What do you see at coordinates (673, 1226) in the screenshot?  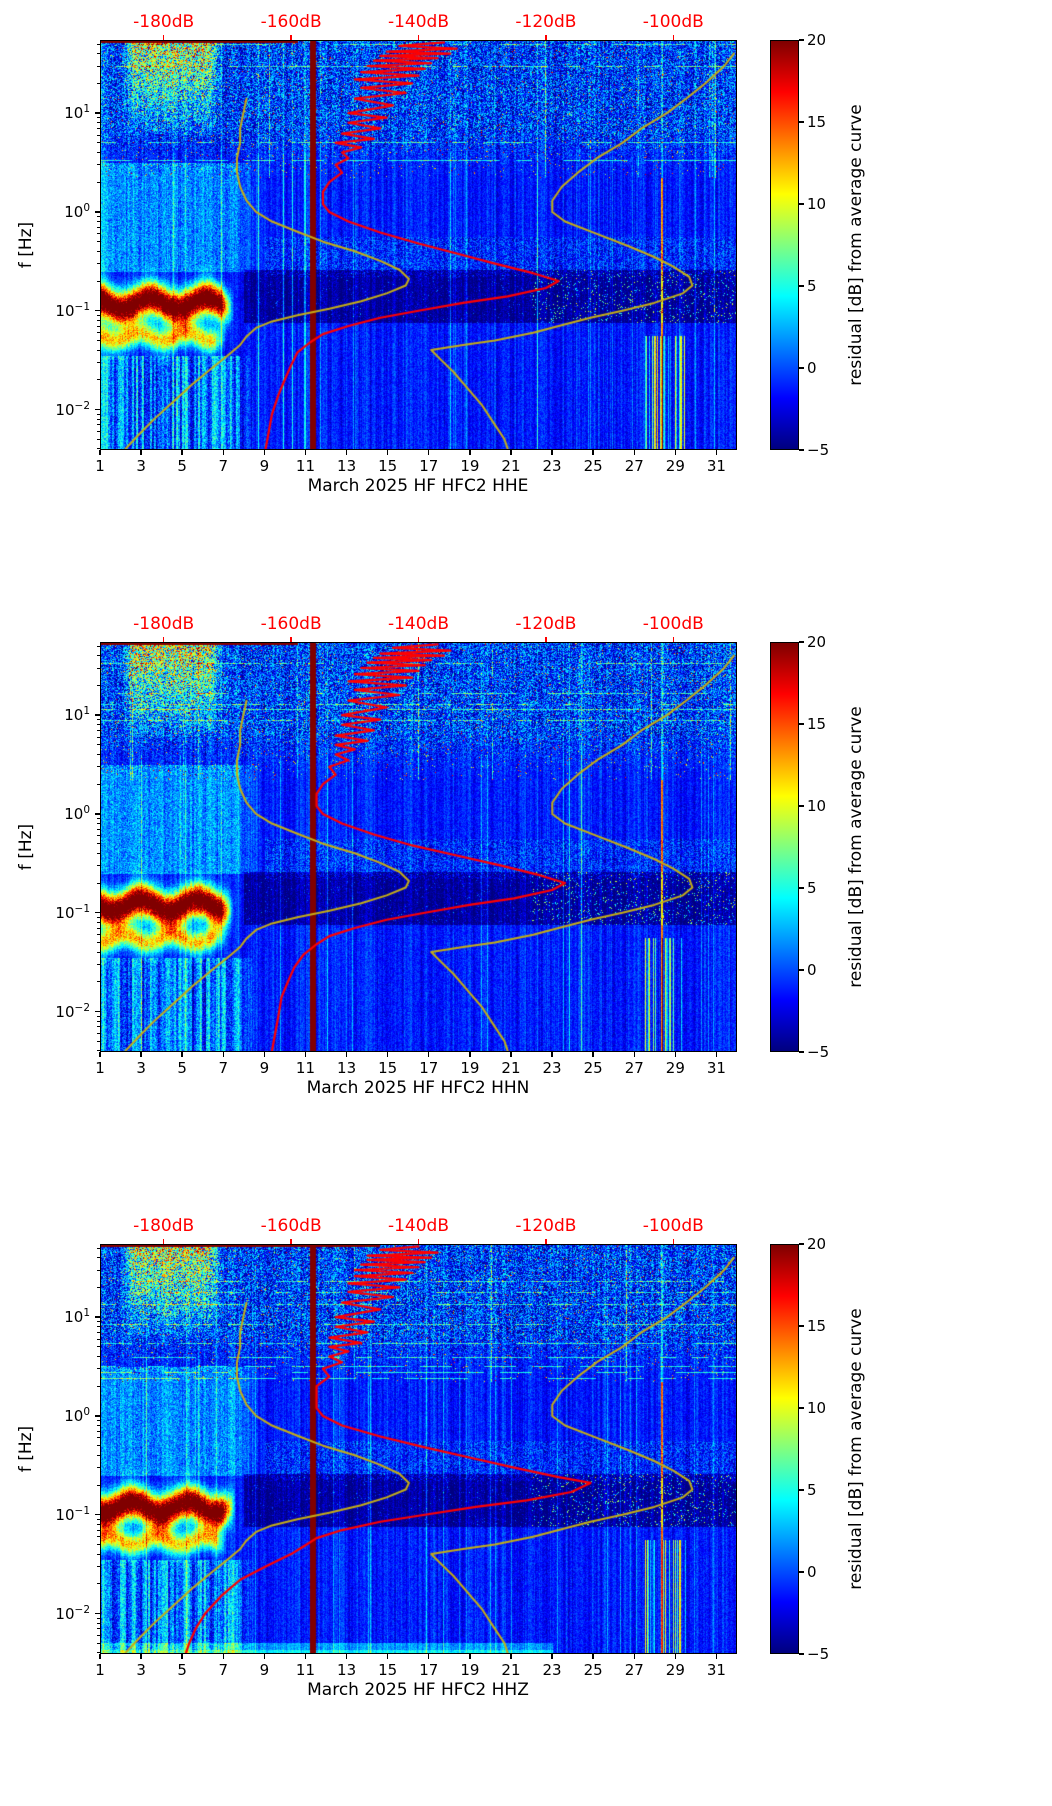 I see `top-axis-tick-label: -100dB` at bounding box center [673, 1226].